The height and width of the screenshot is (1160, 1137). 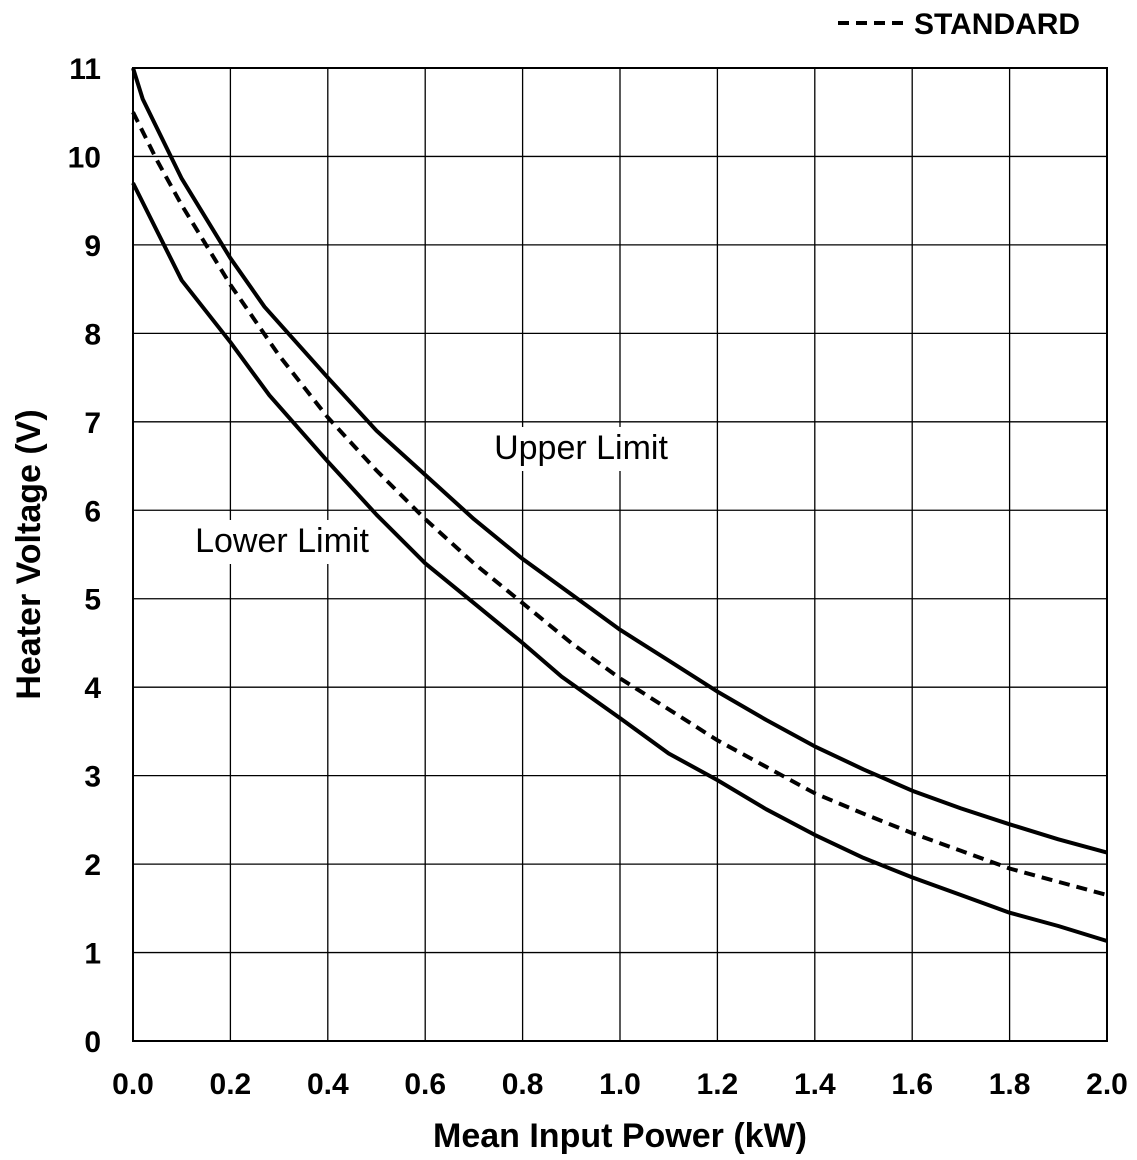 I want to click on y-tick-label: 6, so click(x=92, y=511).